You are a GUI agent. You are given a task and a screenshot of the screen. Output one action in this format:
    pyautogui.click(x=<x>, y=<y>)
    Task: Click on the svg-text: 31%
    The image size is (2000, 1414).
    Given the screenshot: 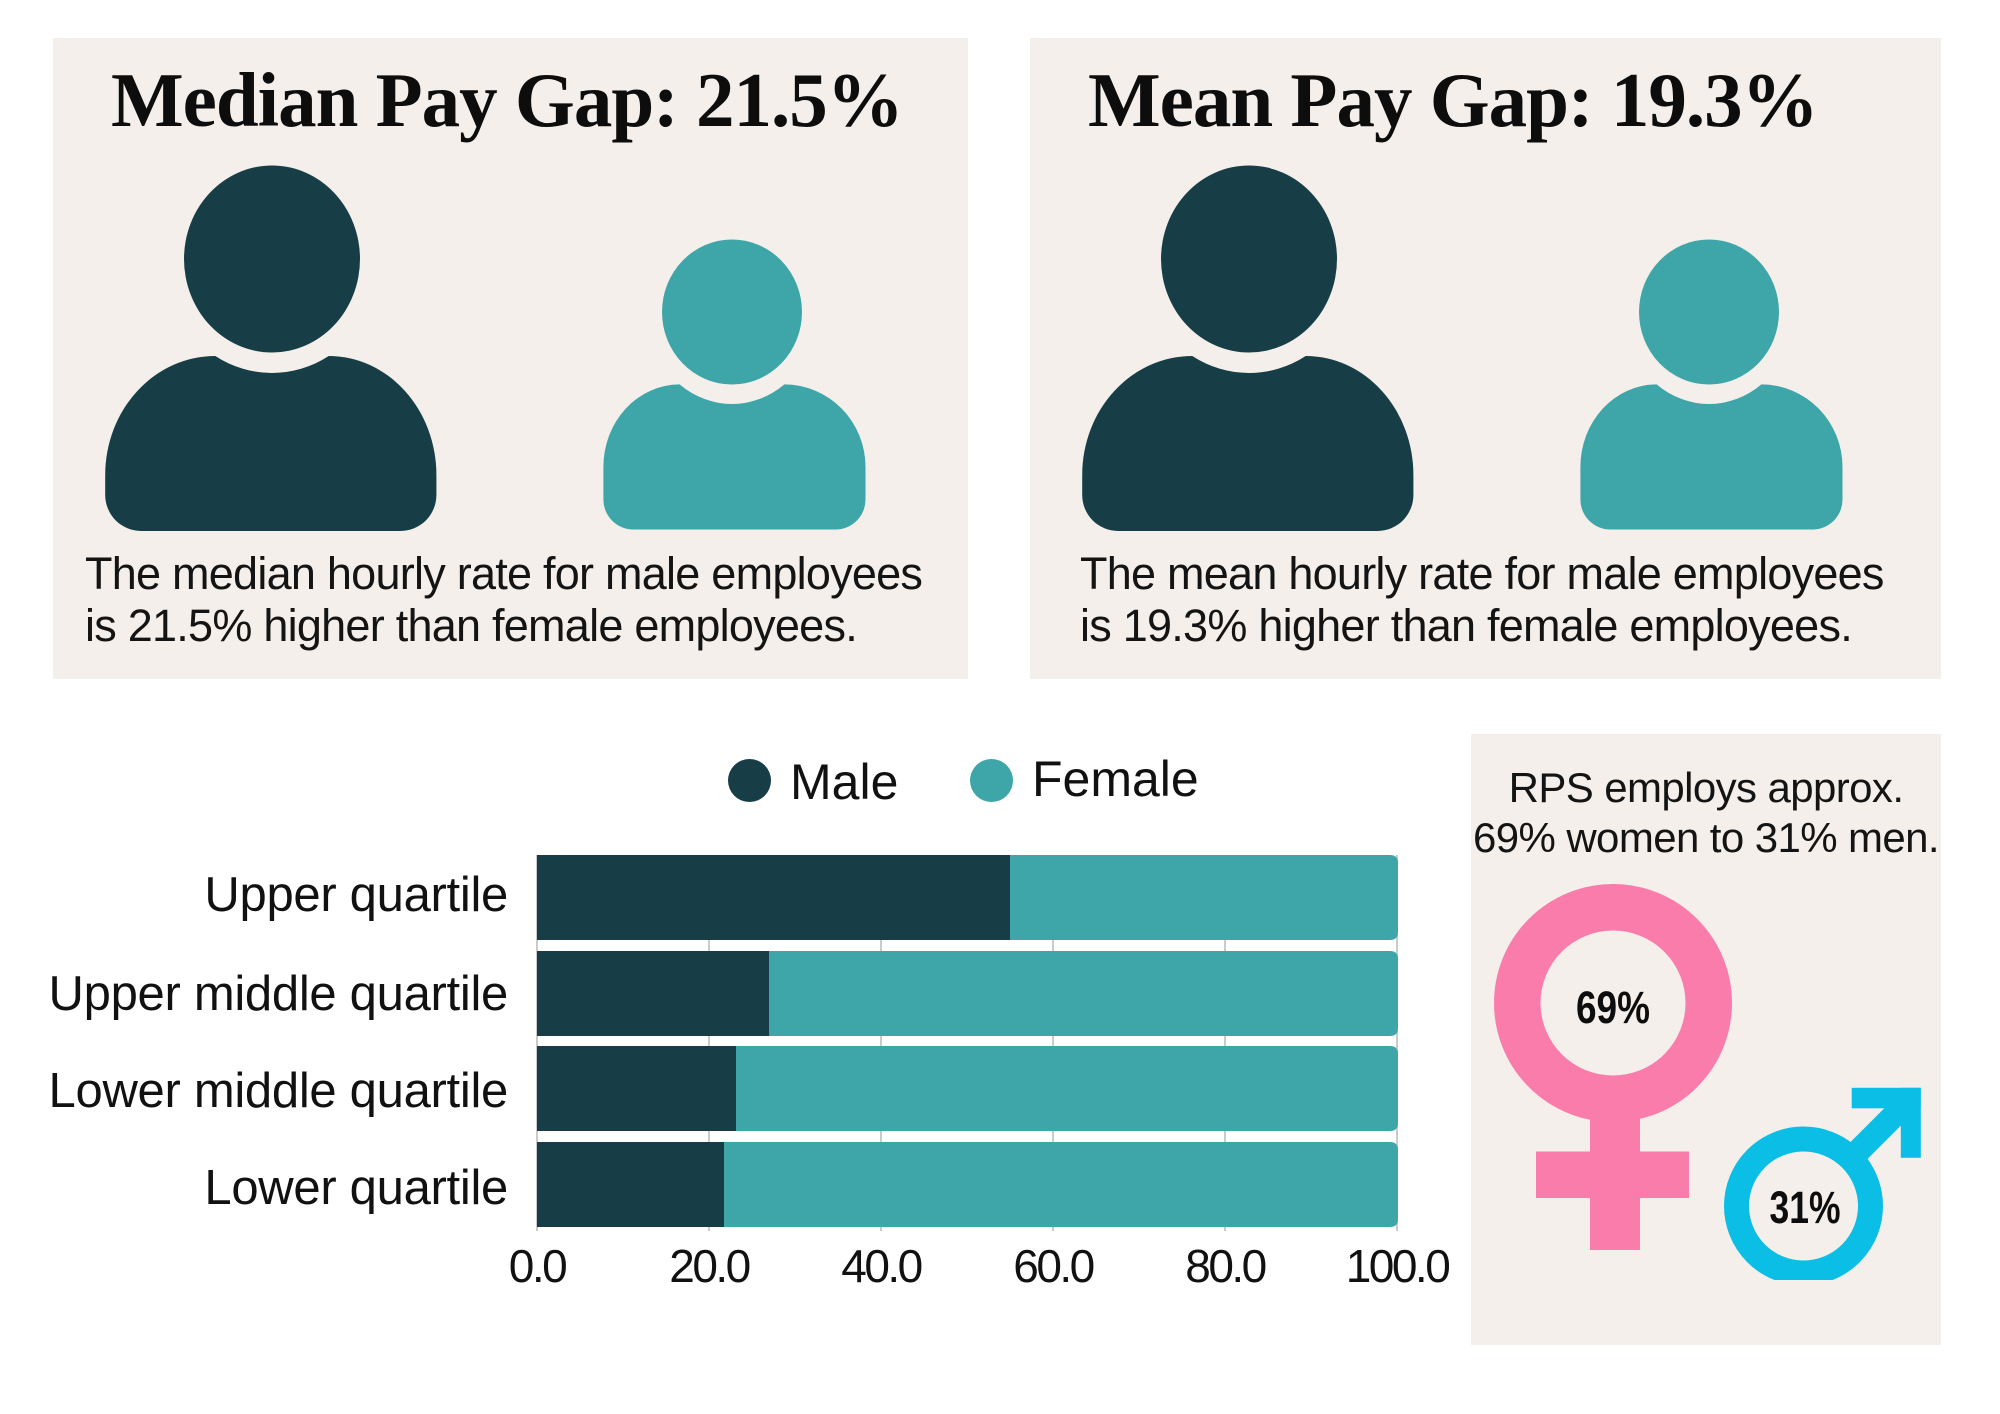 What is the action you would take?
    pyautogui.click(x=1805, y=1207)
    